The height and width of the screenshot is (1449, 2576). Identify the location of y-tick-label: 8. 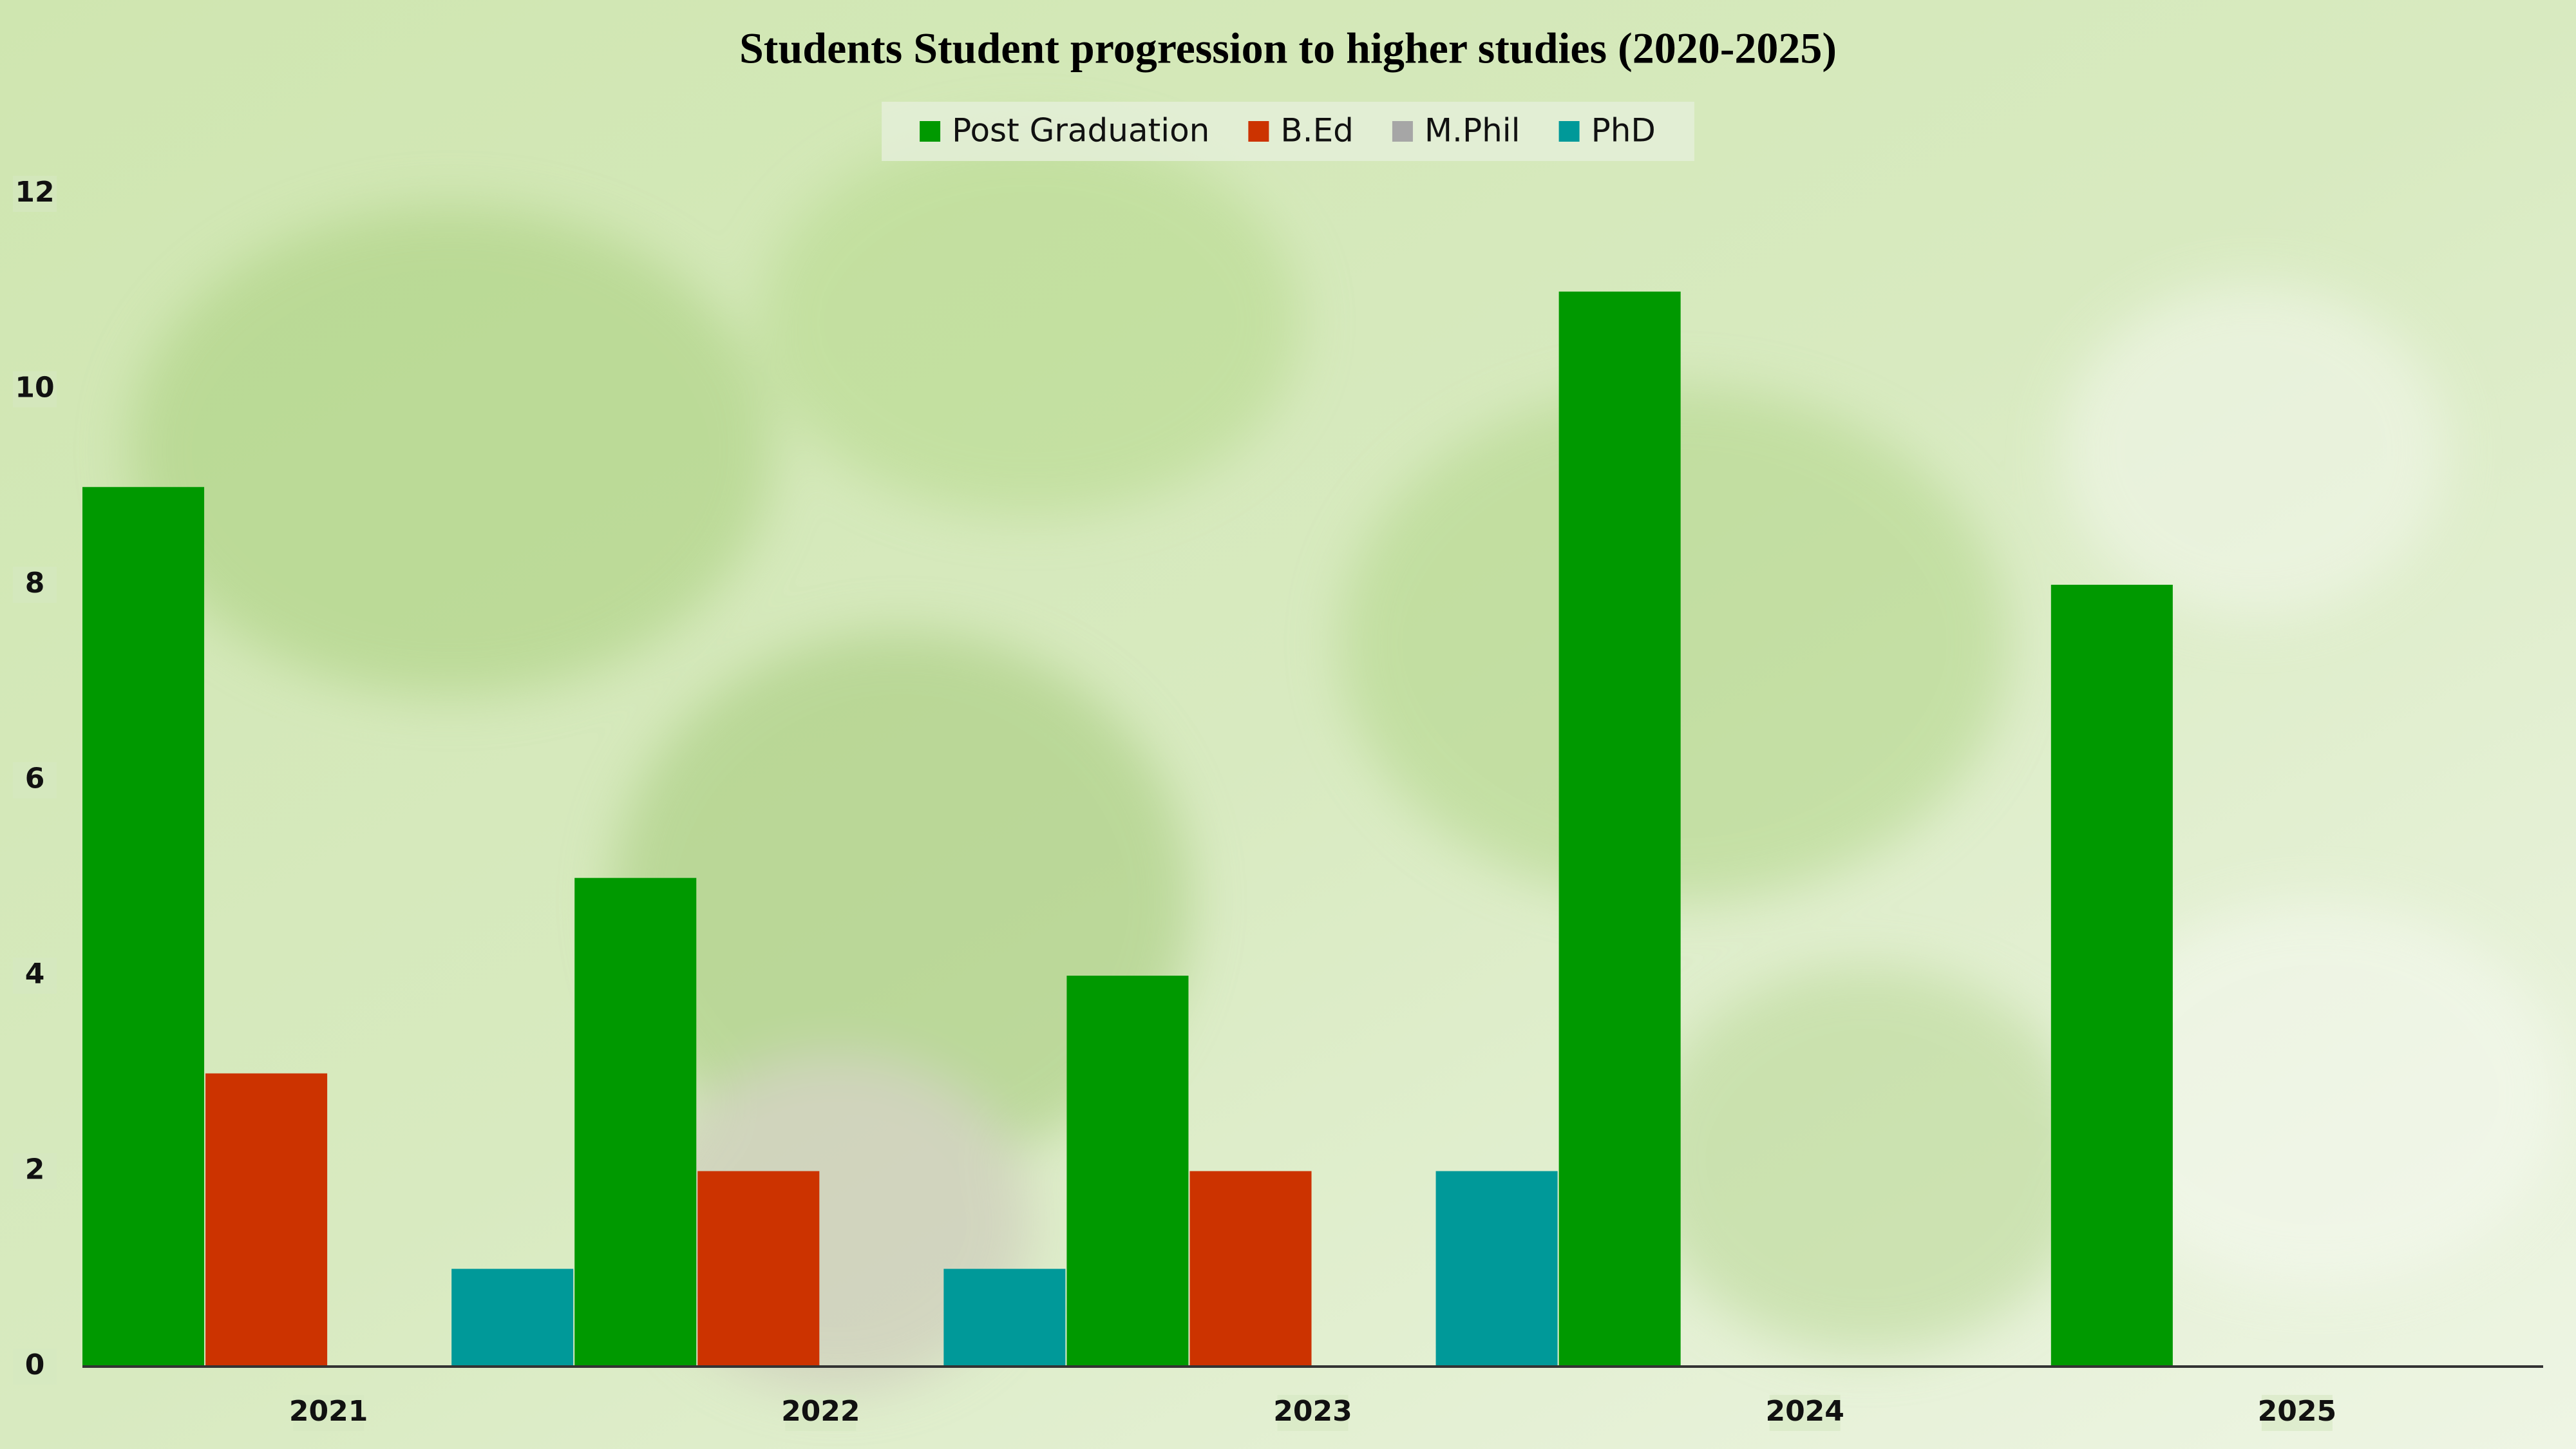
(35, 583).